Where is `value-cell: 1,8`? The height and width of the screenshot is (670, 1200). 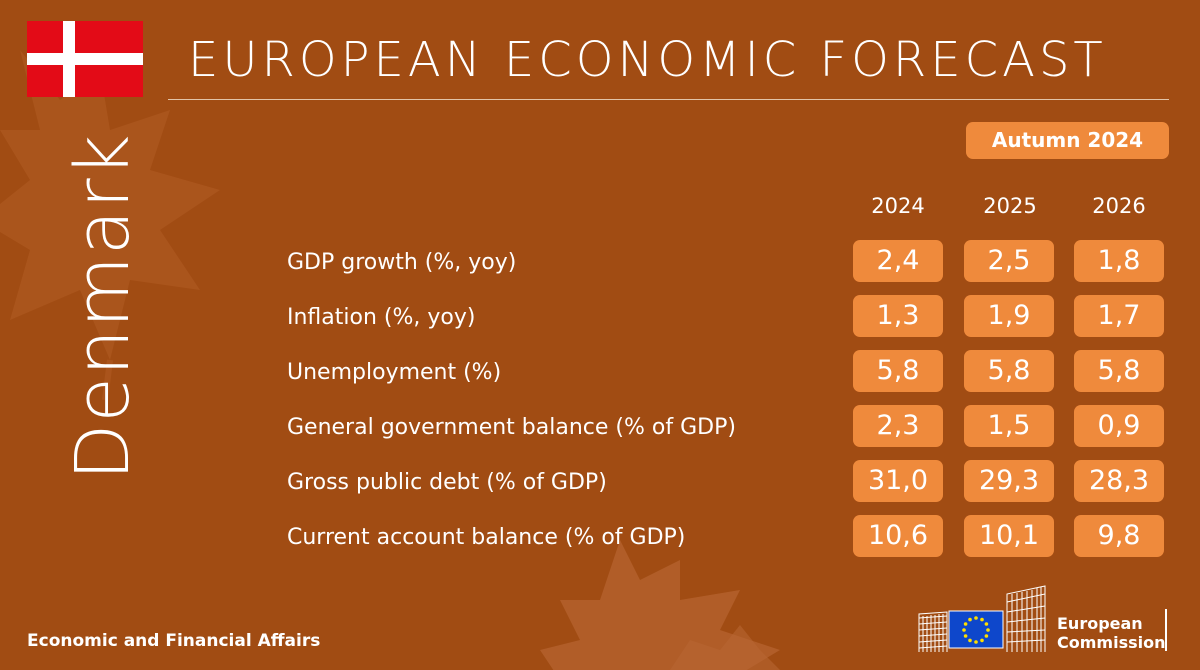 value-cell: 1,8 is located at coordinates (1119, 261).